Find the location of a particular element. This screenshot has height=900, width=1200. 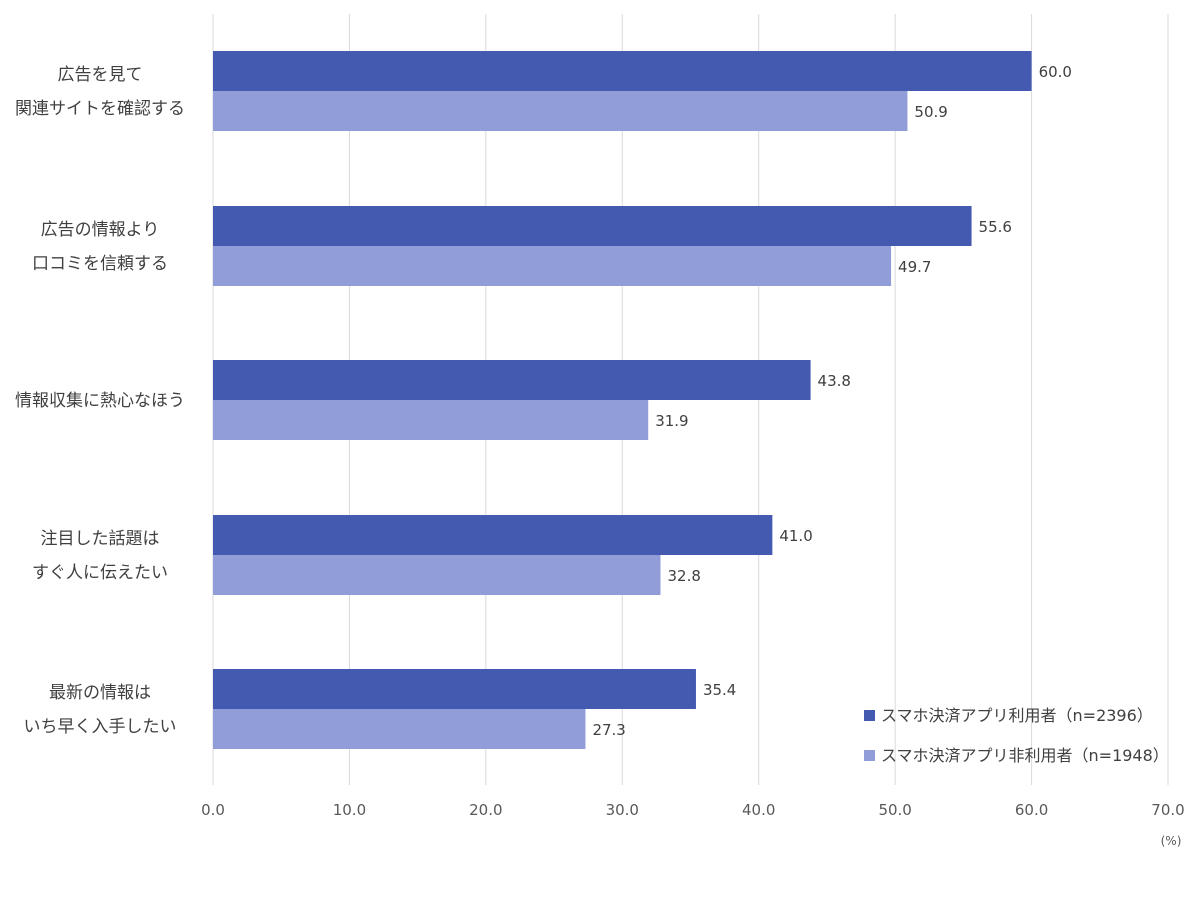

x-tick-label: 70.0 is located at coordinates (1167, 810).